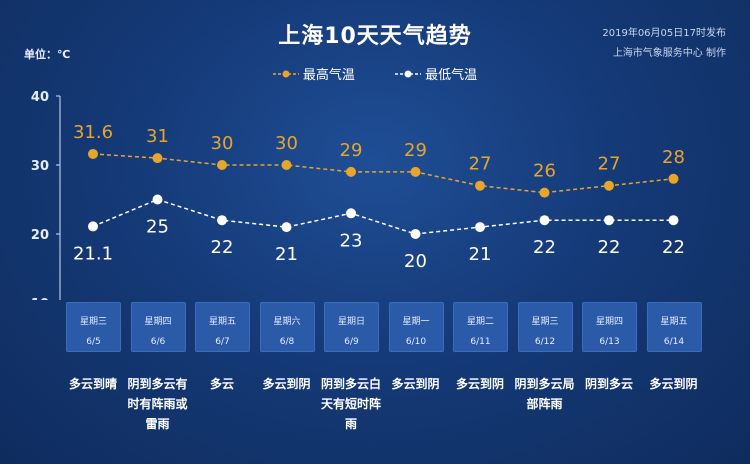  Describe the element at coordinates (350, 404) in the screenshot. I see `weather-description: 阴到多云白 天有短时阵雨` at that location.